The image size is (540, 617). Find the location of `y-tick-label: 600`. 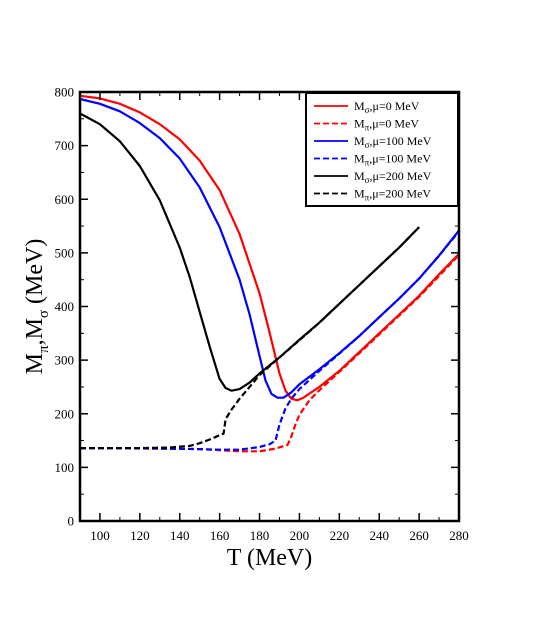

y-tick-label: 600 is located at coordinates (65, 199).